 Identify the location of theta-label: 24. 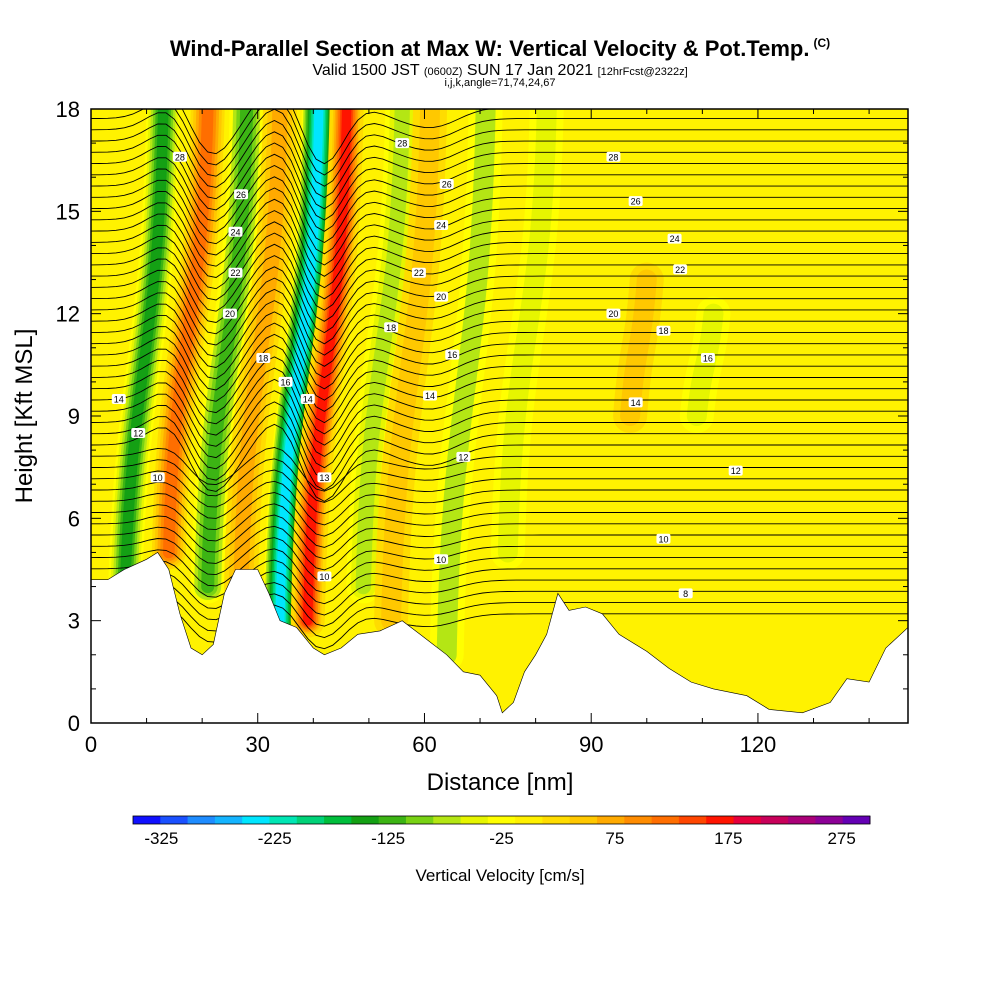
(674, 238).